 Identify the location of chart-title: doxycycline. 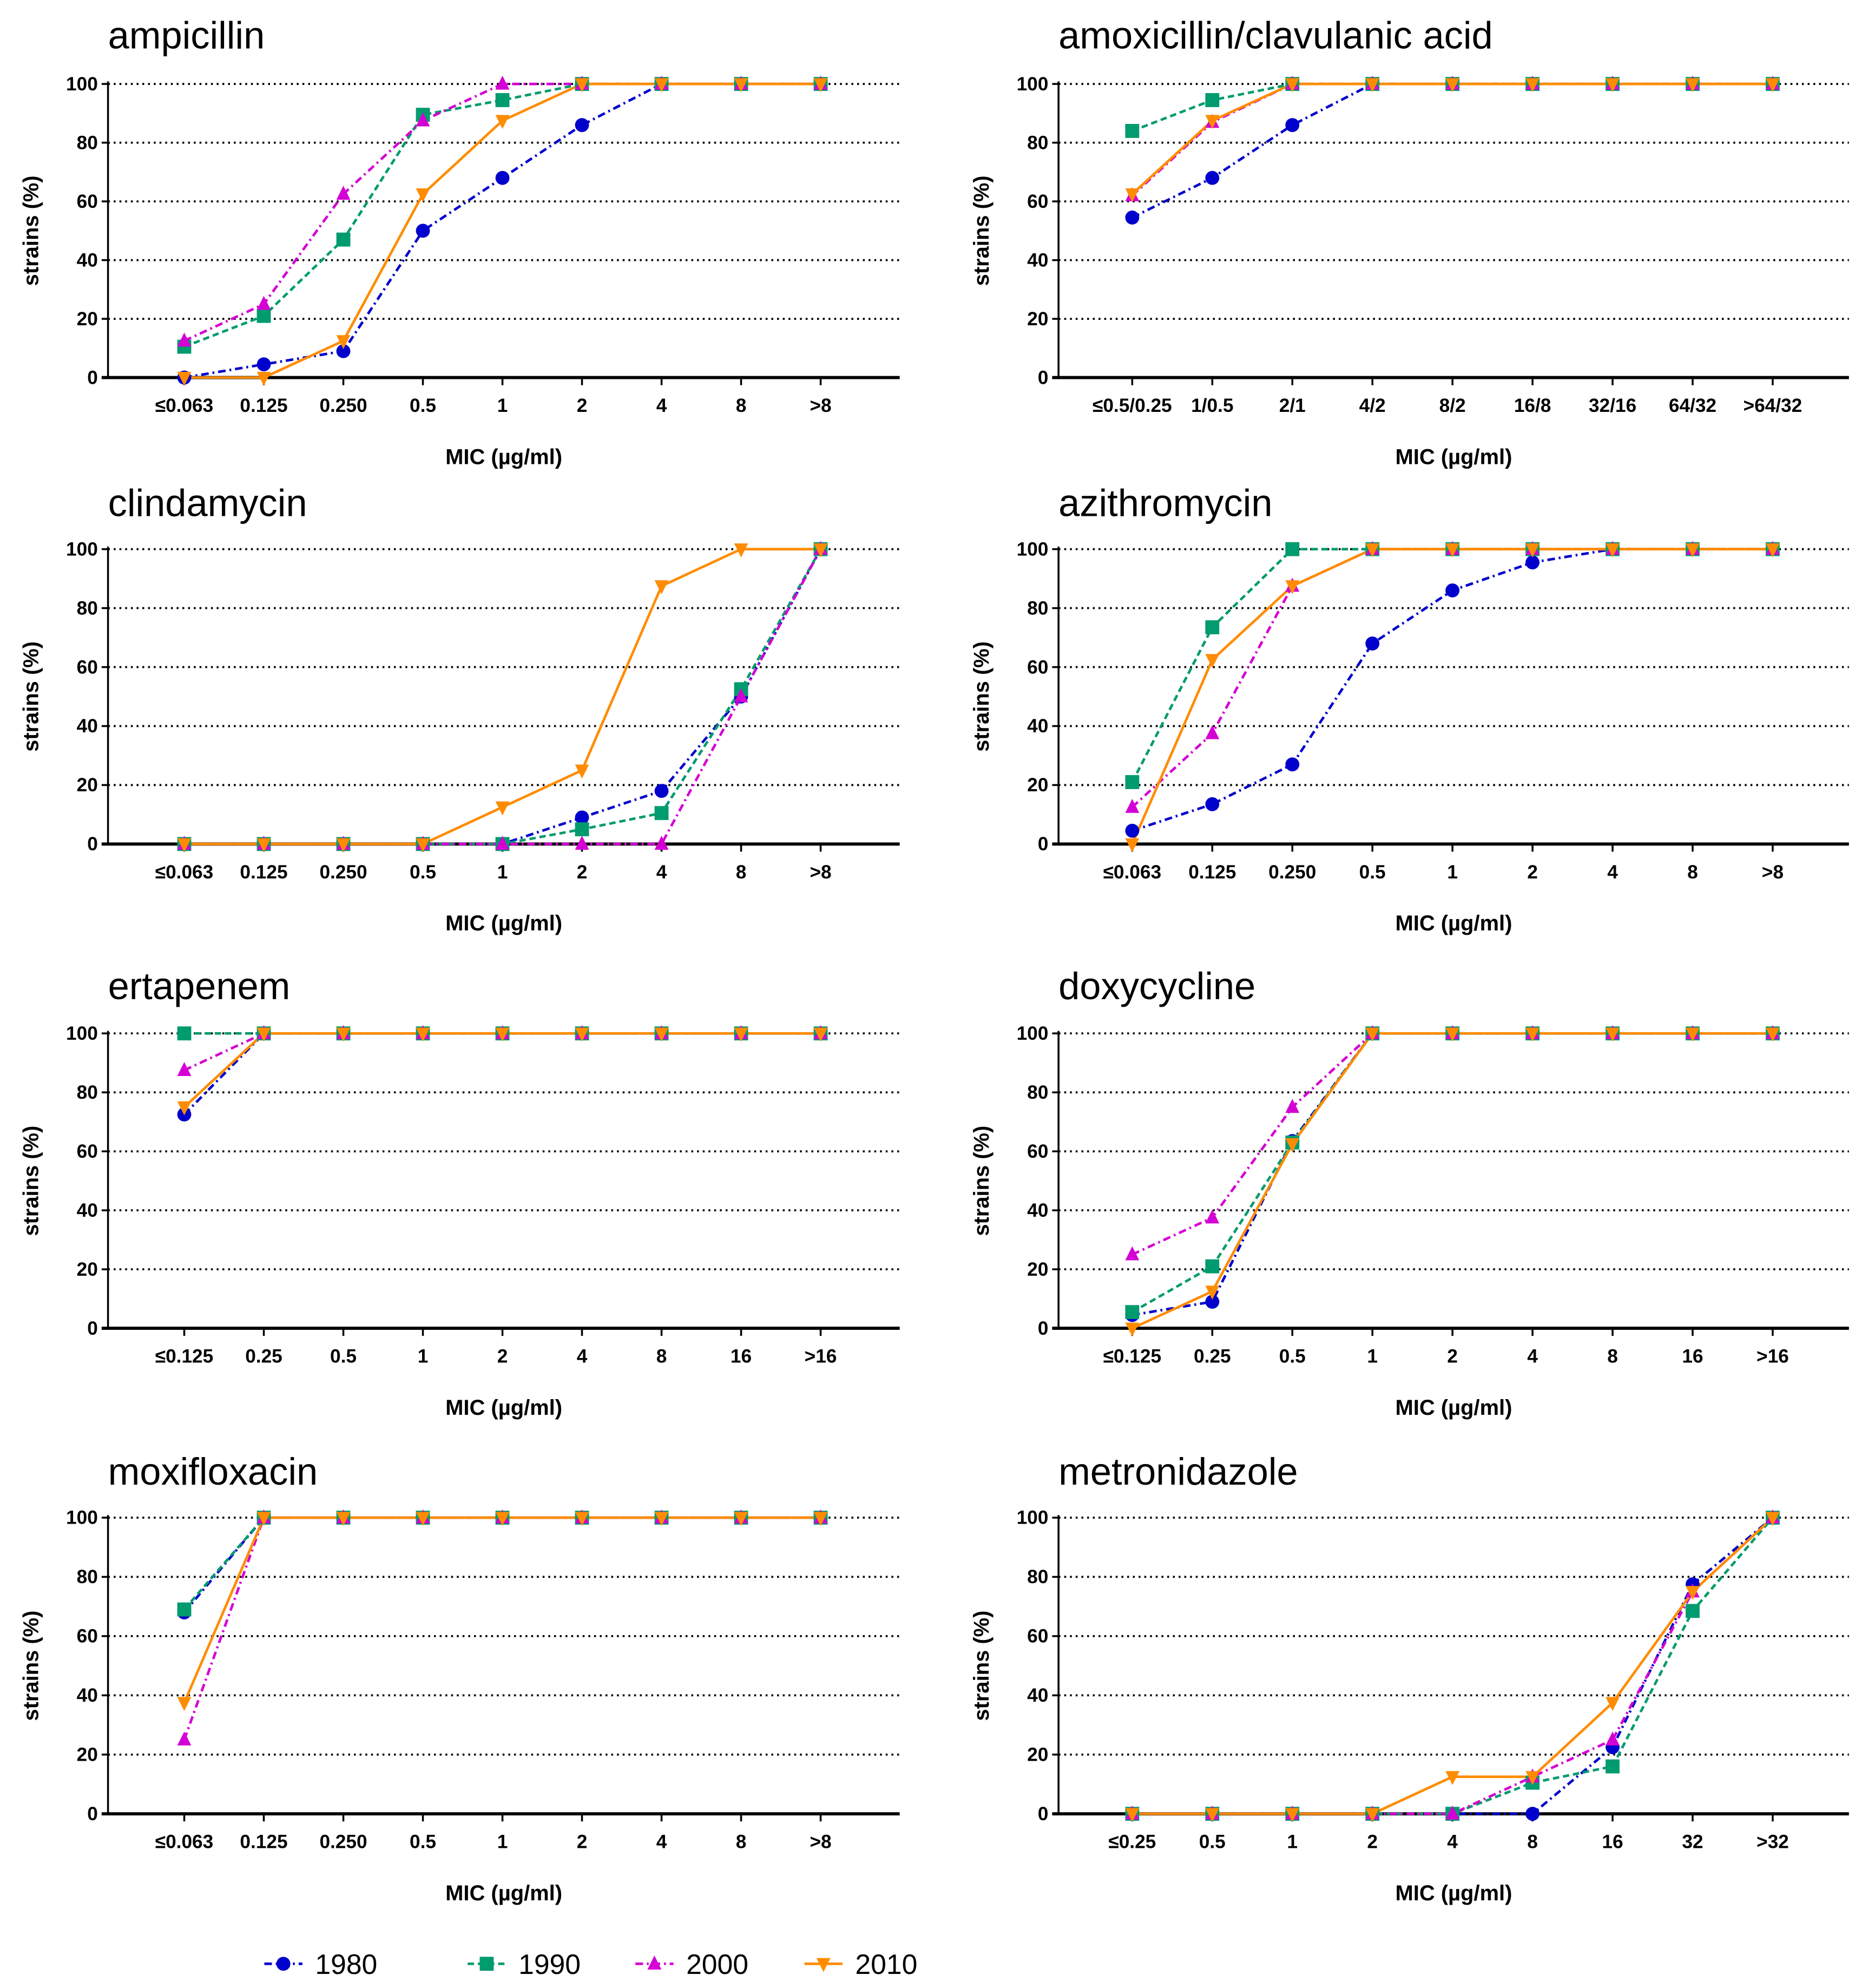
(1156, 986).